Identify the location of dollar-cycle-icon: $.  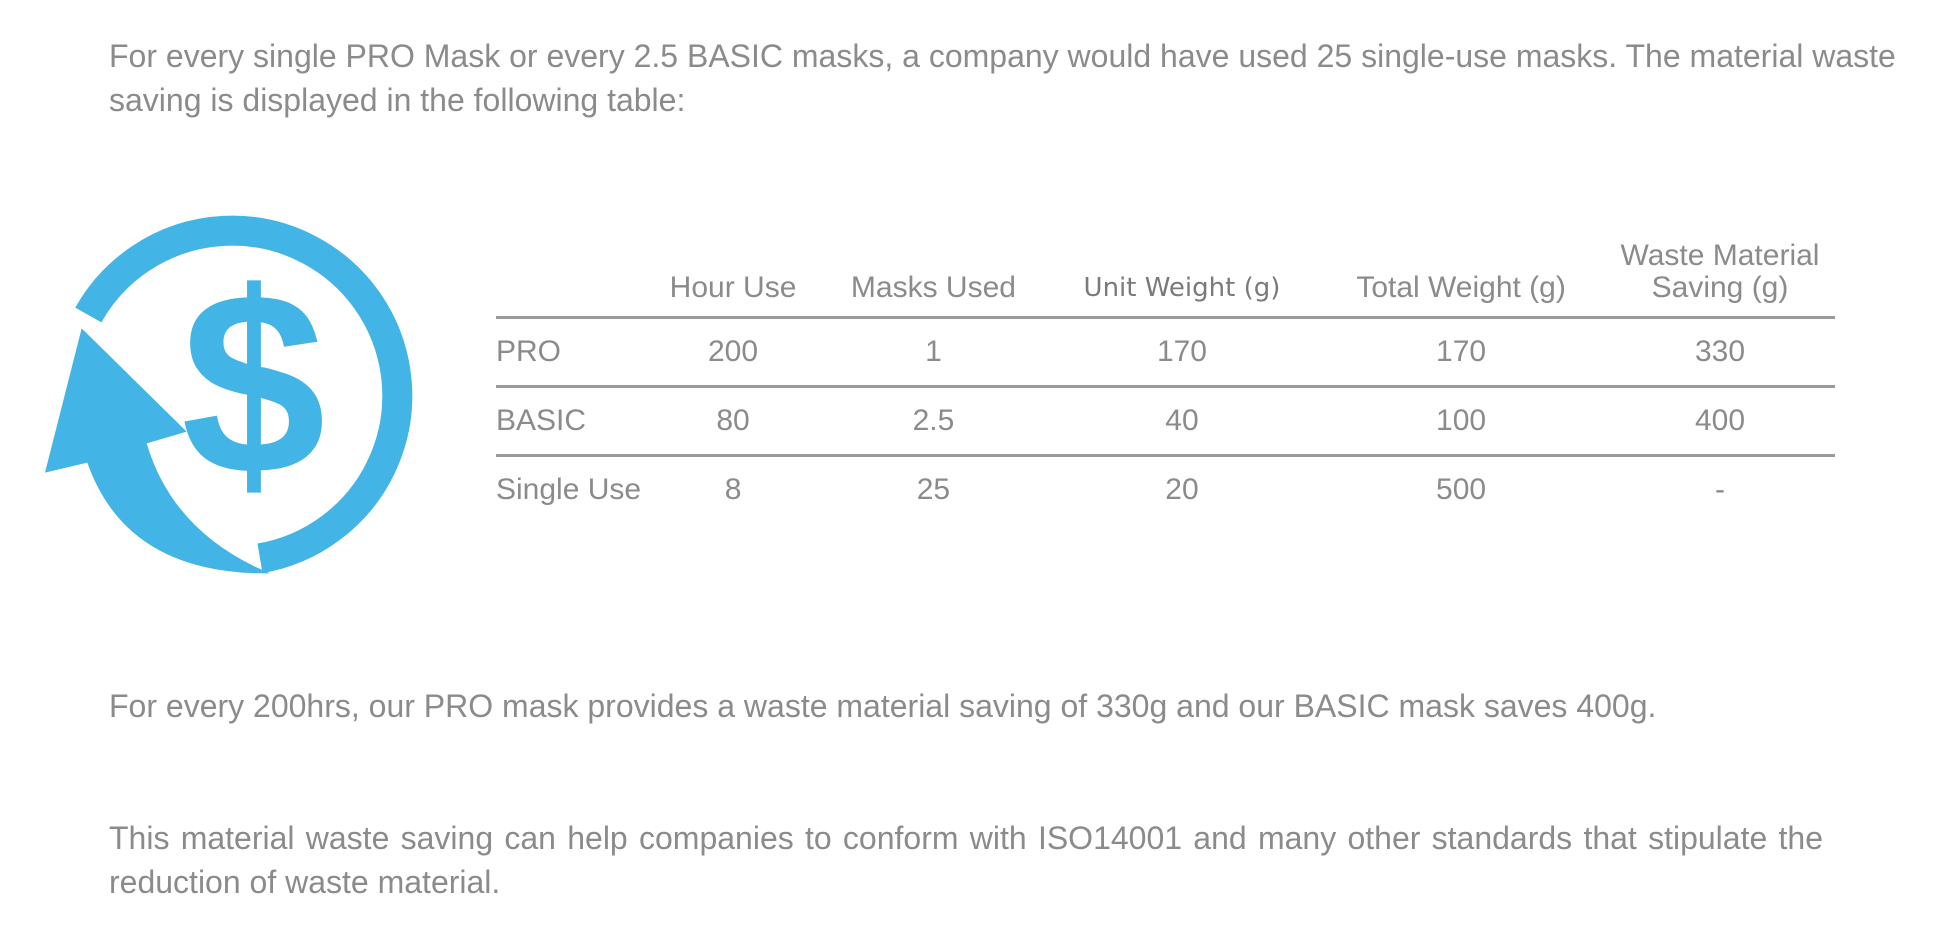
(229, 394).